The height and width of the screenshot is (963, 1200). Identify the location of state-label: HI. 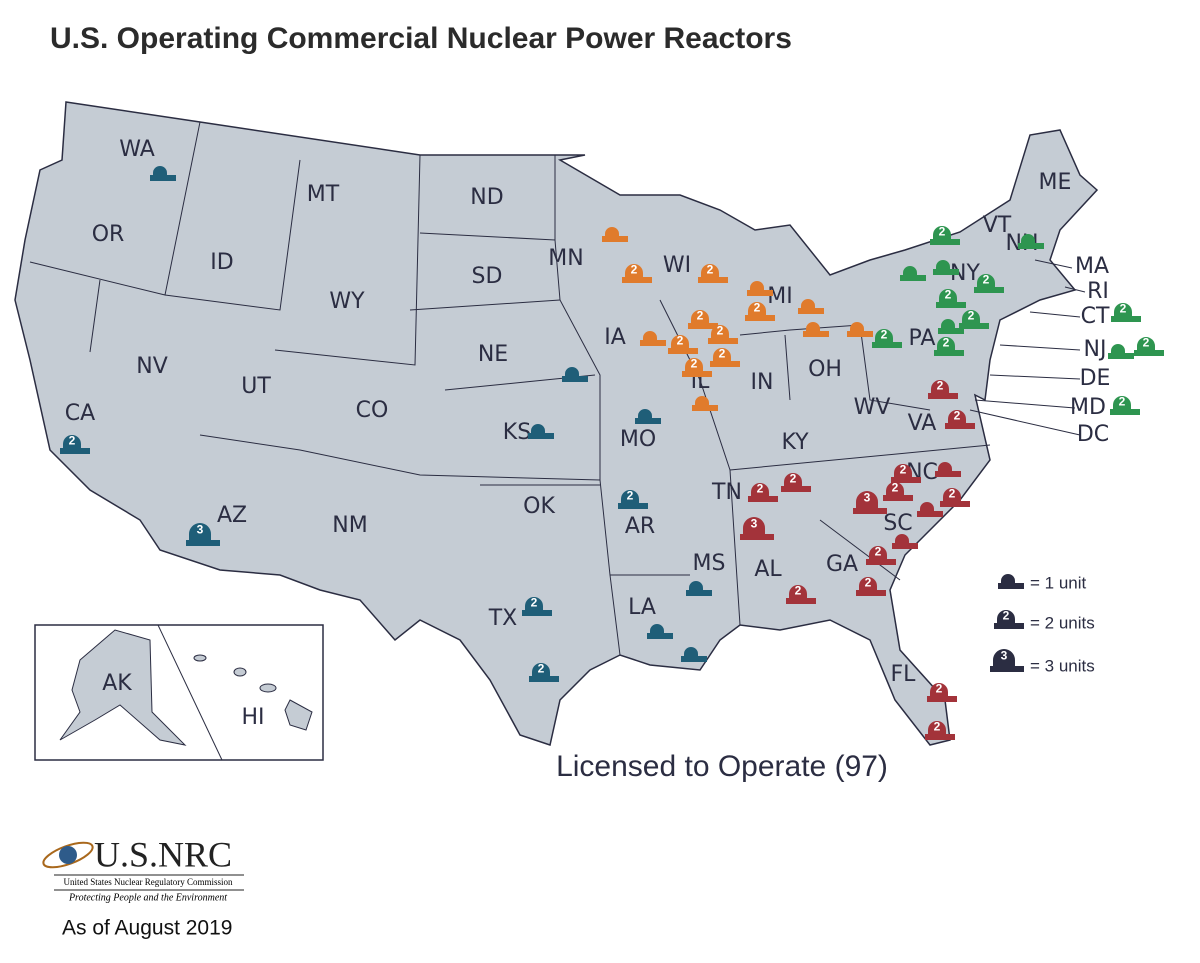
(252, 717).